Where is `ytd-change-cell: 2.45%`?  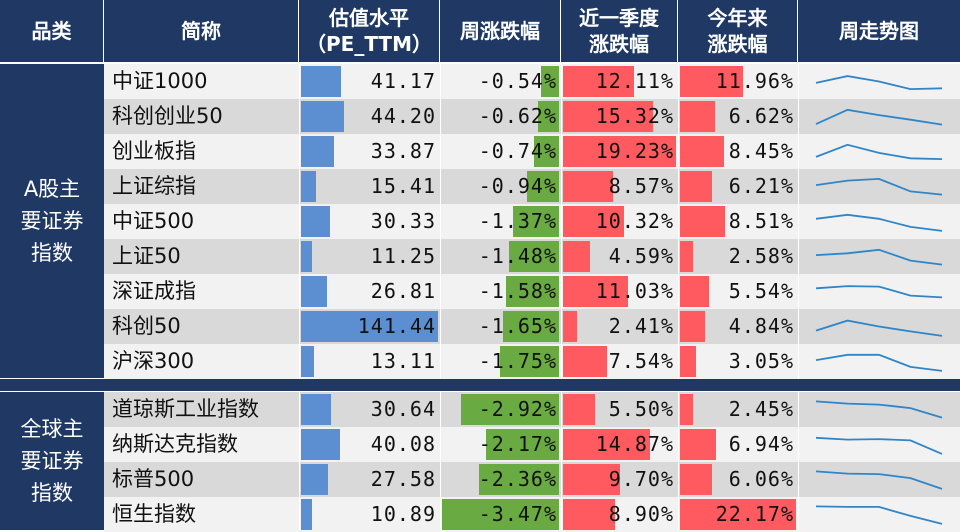 ytd-change-cell: 2.45% is located at coordinates (738, 409).